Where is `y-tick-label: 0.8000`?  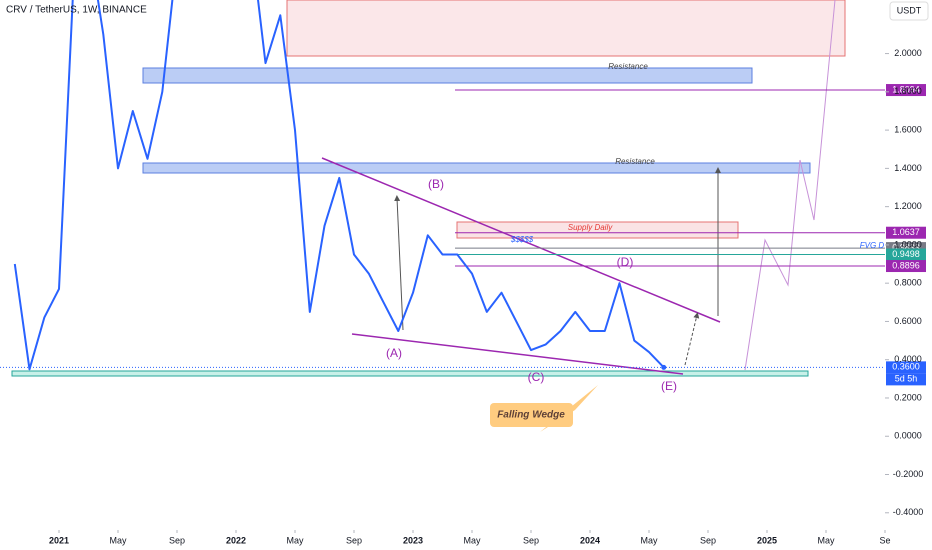
y-tick-label: 0.8000 is located at coordinates (908, 283).